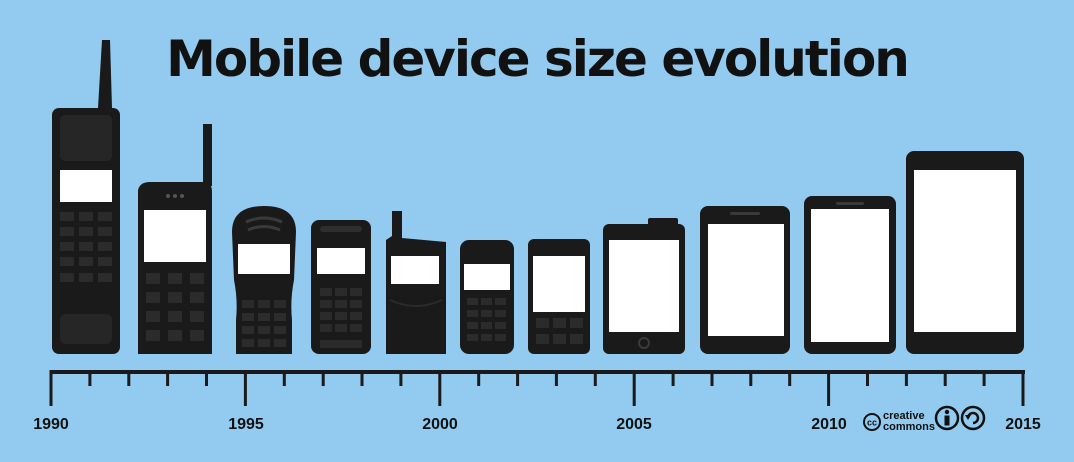 The height and width of the screenshot is (462, 1074). What do you see at coordinates (909, 427) in the screenshot?
I see `cc-text-line2: commons` at bounding box center [909, 427].